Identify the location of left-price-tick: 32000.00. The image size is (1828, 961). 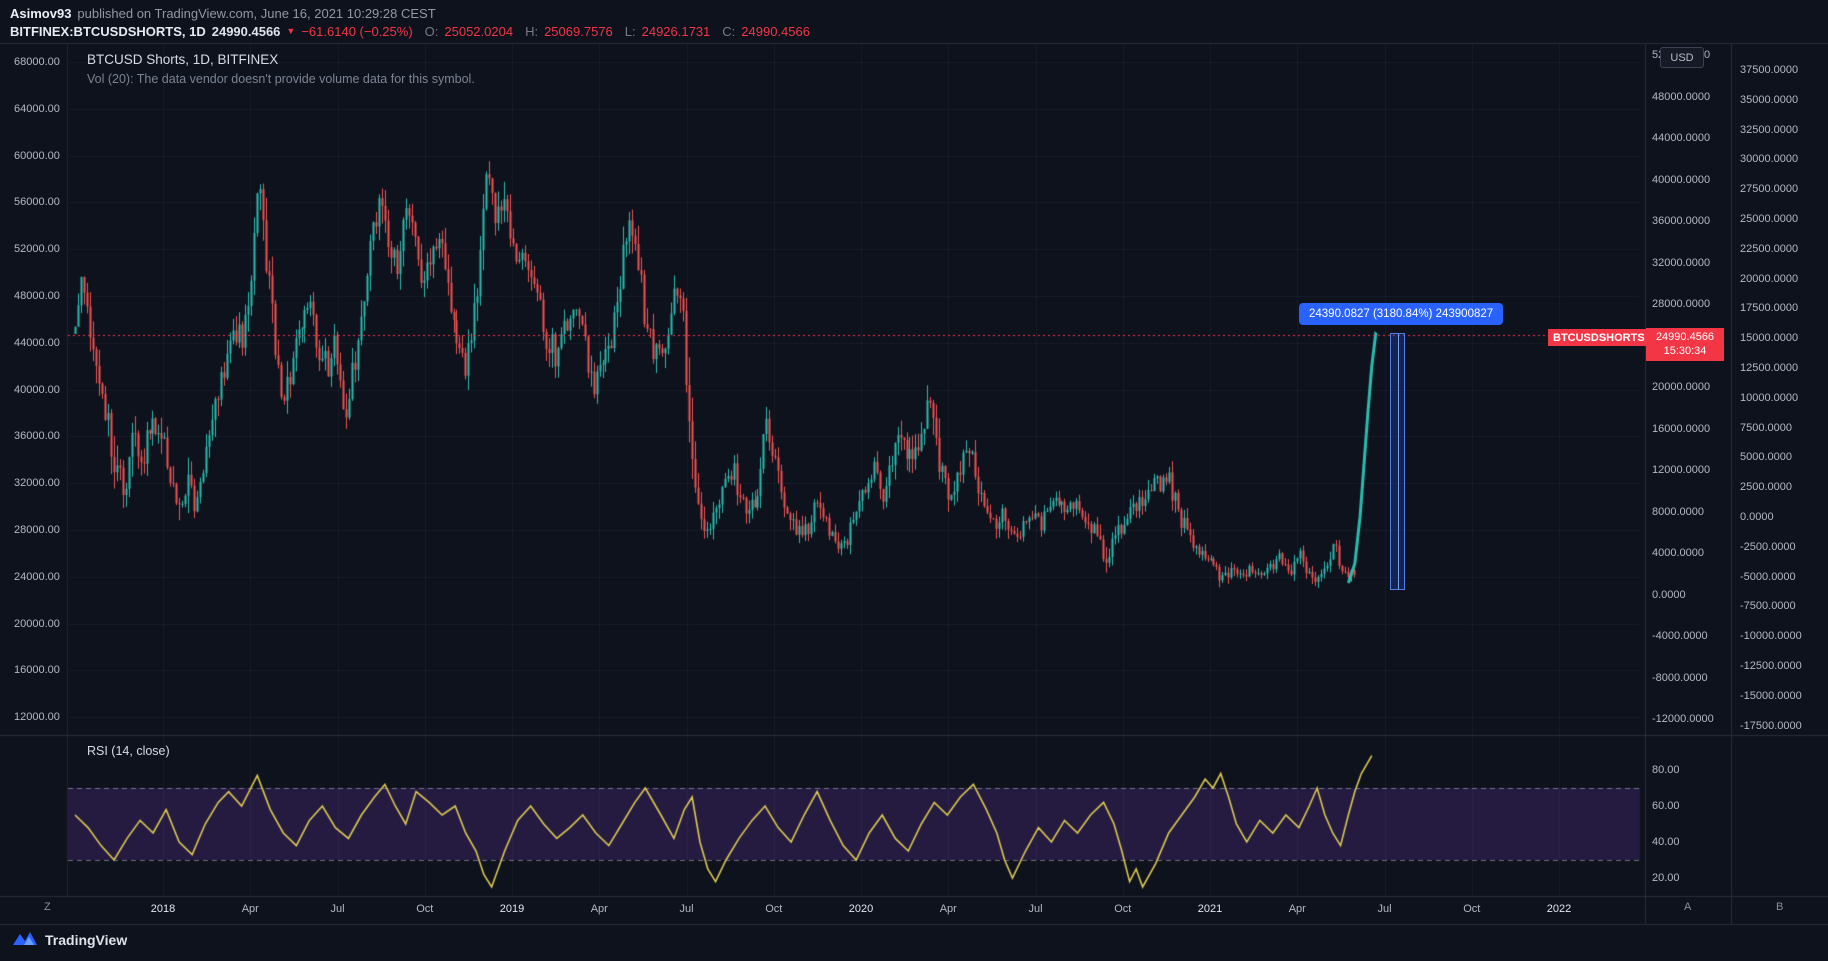
(37, 483).